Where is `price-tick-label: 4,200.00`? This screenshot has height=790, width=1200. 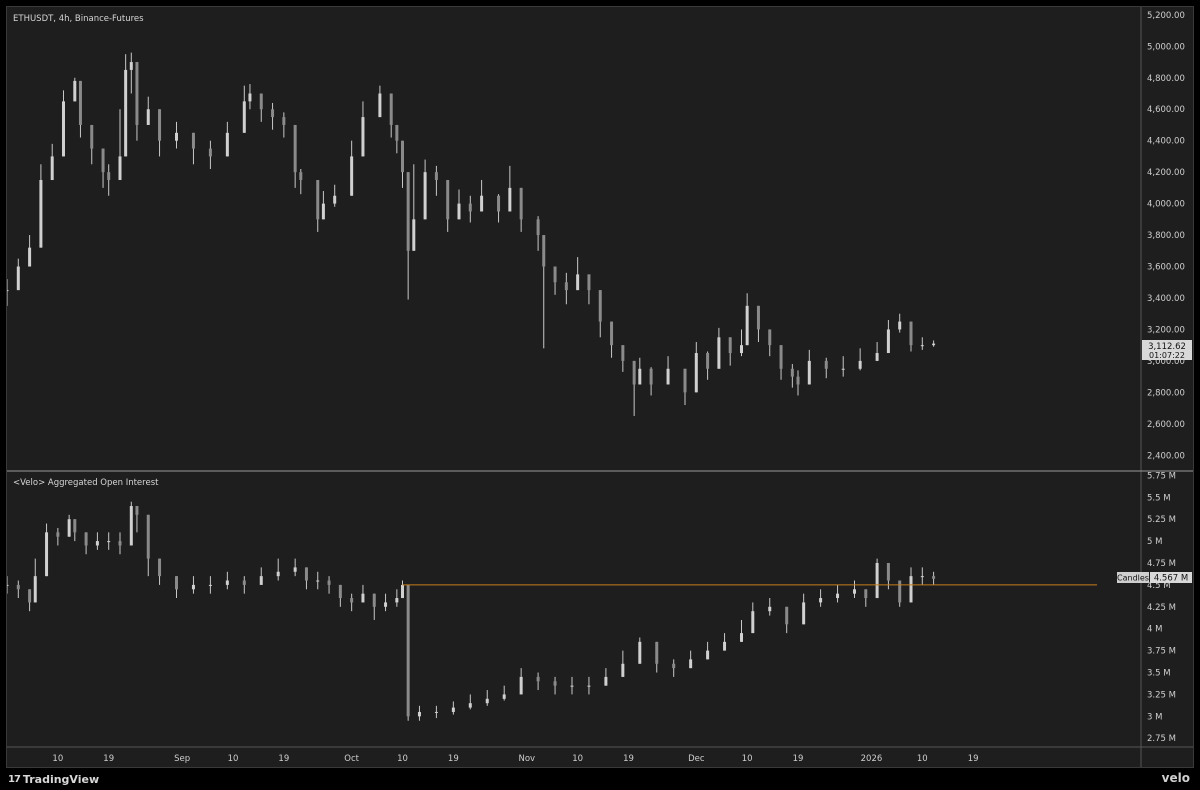
price-tick-label: 4,200.00 is located at coordinates (1166, 173).